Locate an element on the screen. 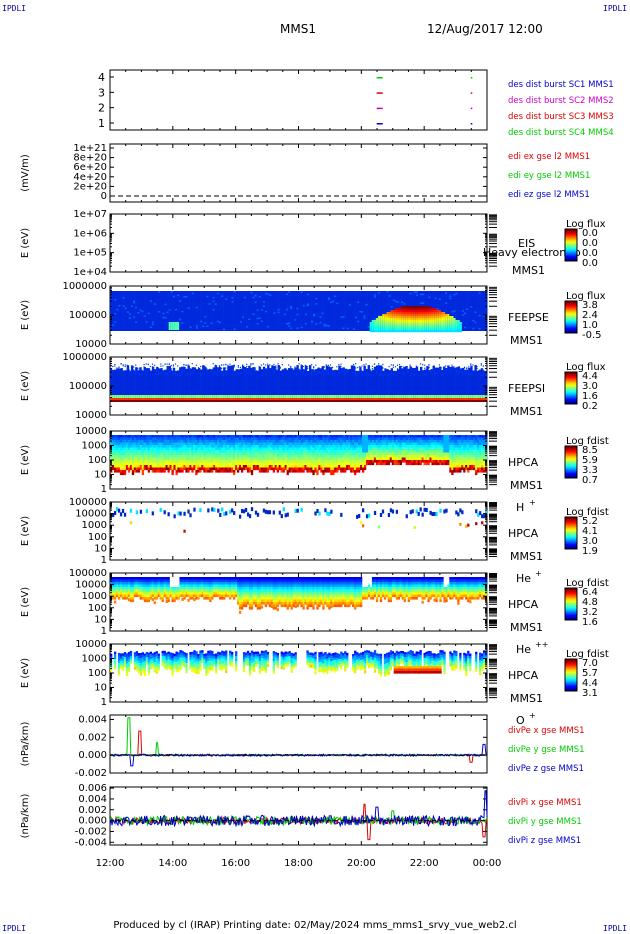 The height and width of the screenshot is (934, 630). corner-label-tr: IPDLI is located at coordinates (615, 8).